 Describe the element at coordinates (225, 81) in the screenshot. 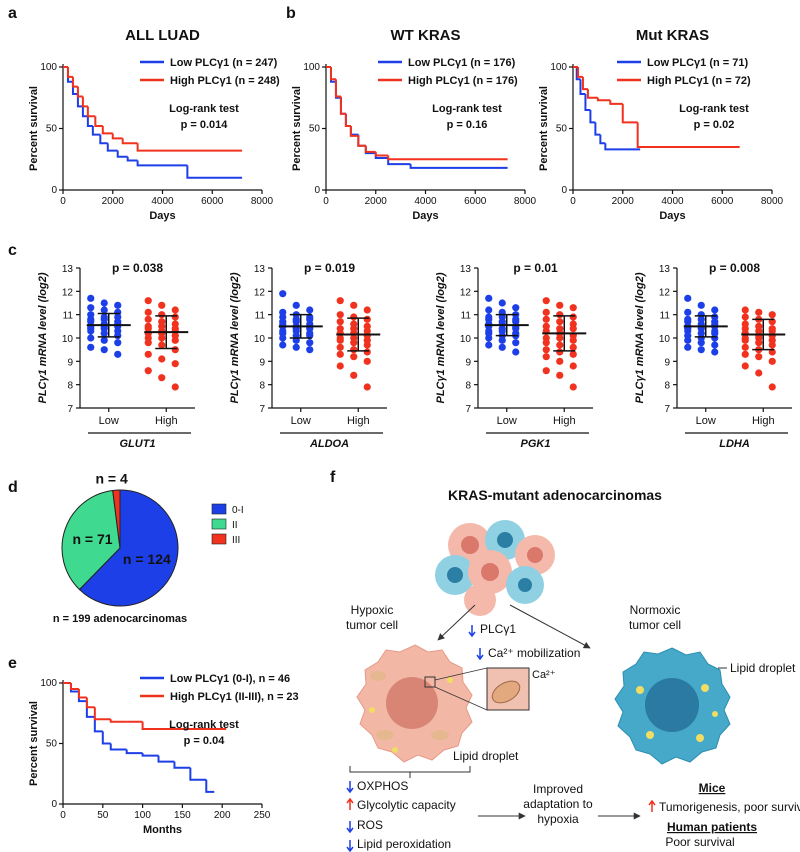

I see `legend-label: High PLCγ1 (n = 248)` at that location.